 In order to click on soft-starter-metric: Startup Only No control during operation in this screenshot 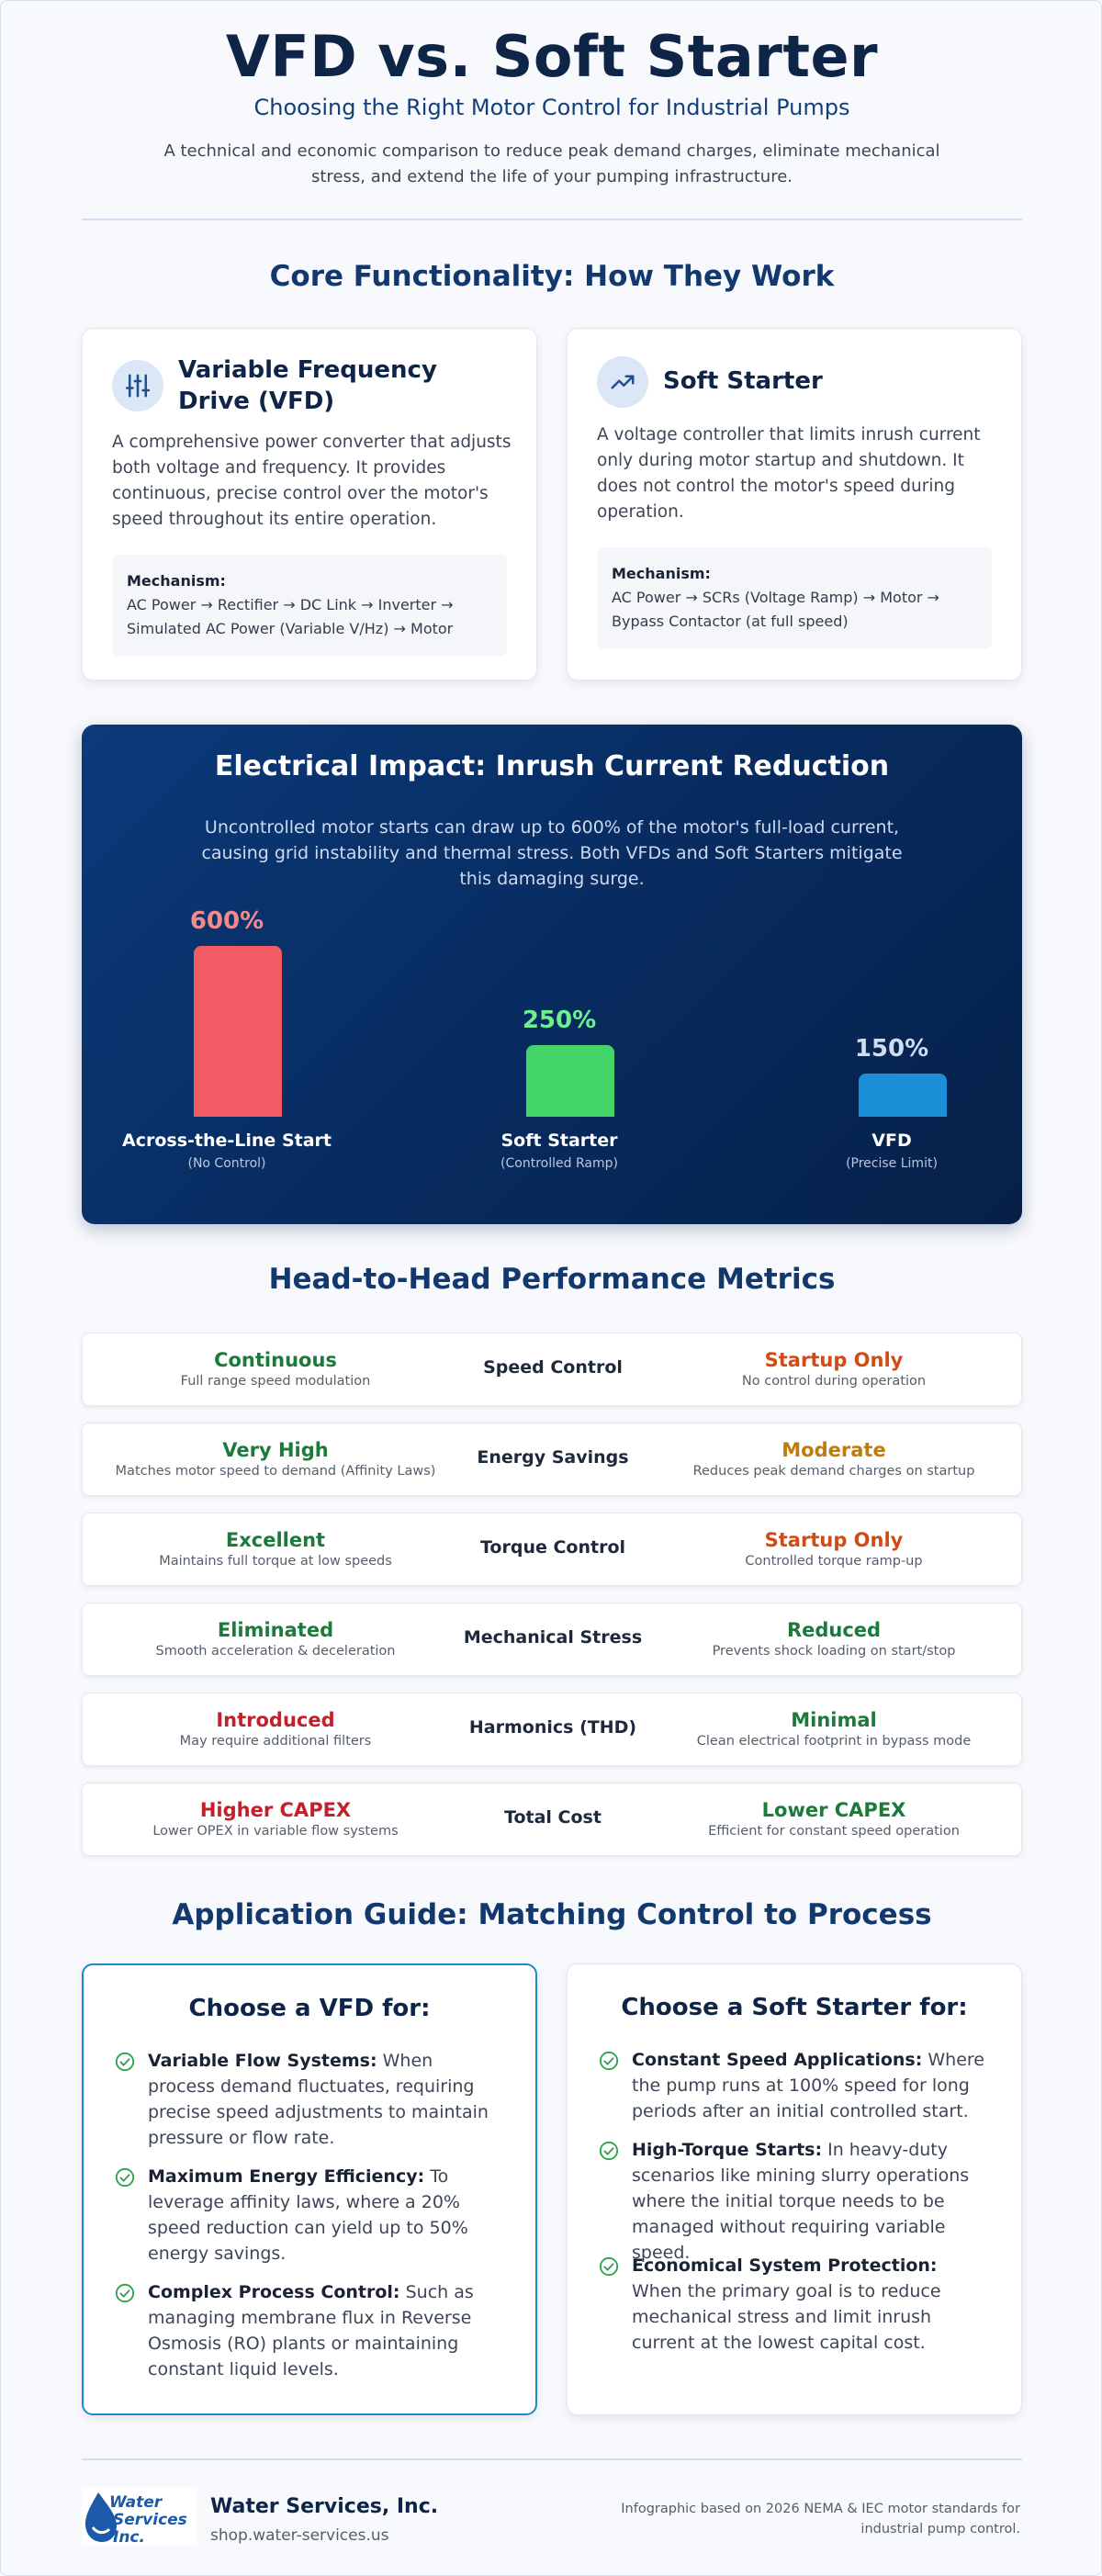, I will do `click(834, 1368)`.